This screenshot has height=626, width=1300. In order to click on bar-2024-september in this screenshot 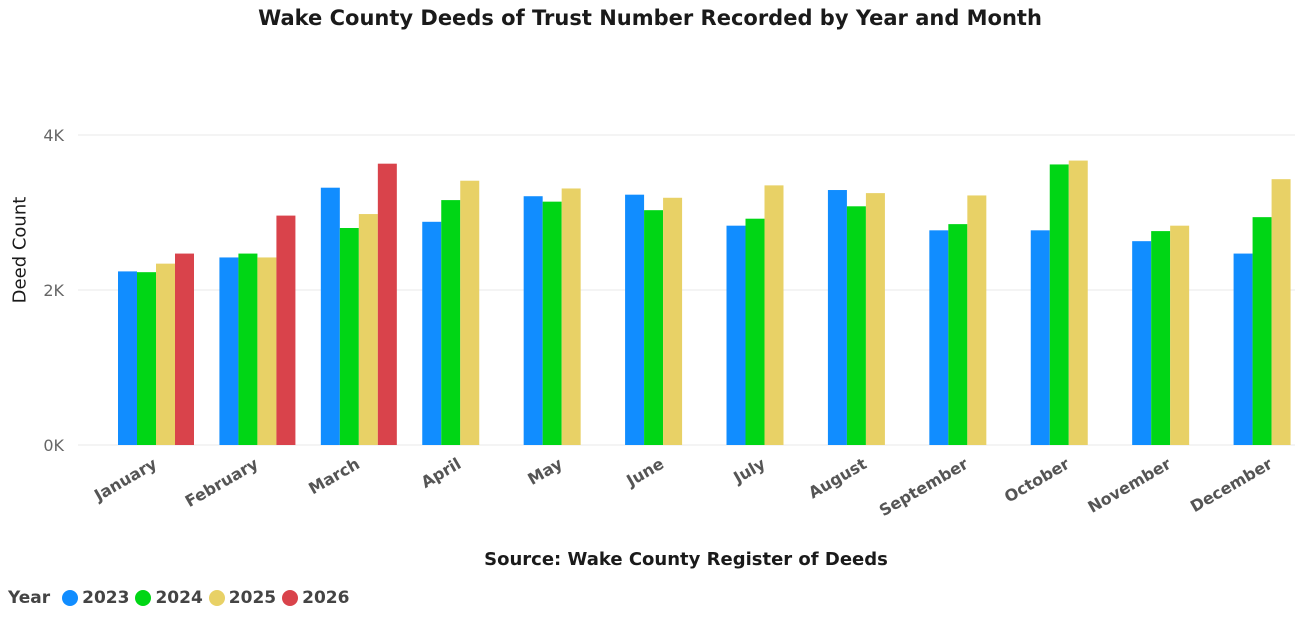, I will do `click(958, 334)`.